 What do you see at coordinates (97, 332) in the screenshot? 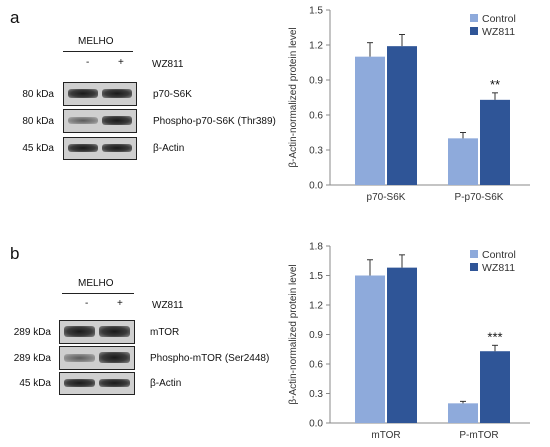
I see `blot-mtor` at bounding box center [97, 332].